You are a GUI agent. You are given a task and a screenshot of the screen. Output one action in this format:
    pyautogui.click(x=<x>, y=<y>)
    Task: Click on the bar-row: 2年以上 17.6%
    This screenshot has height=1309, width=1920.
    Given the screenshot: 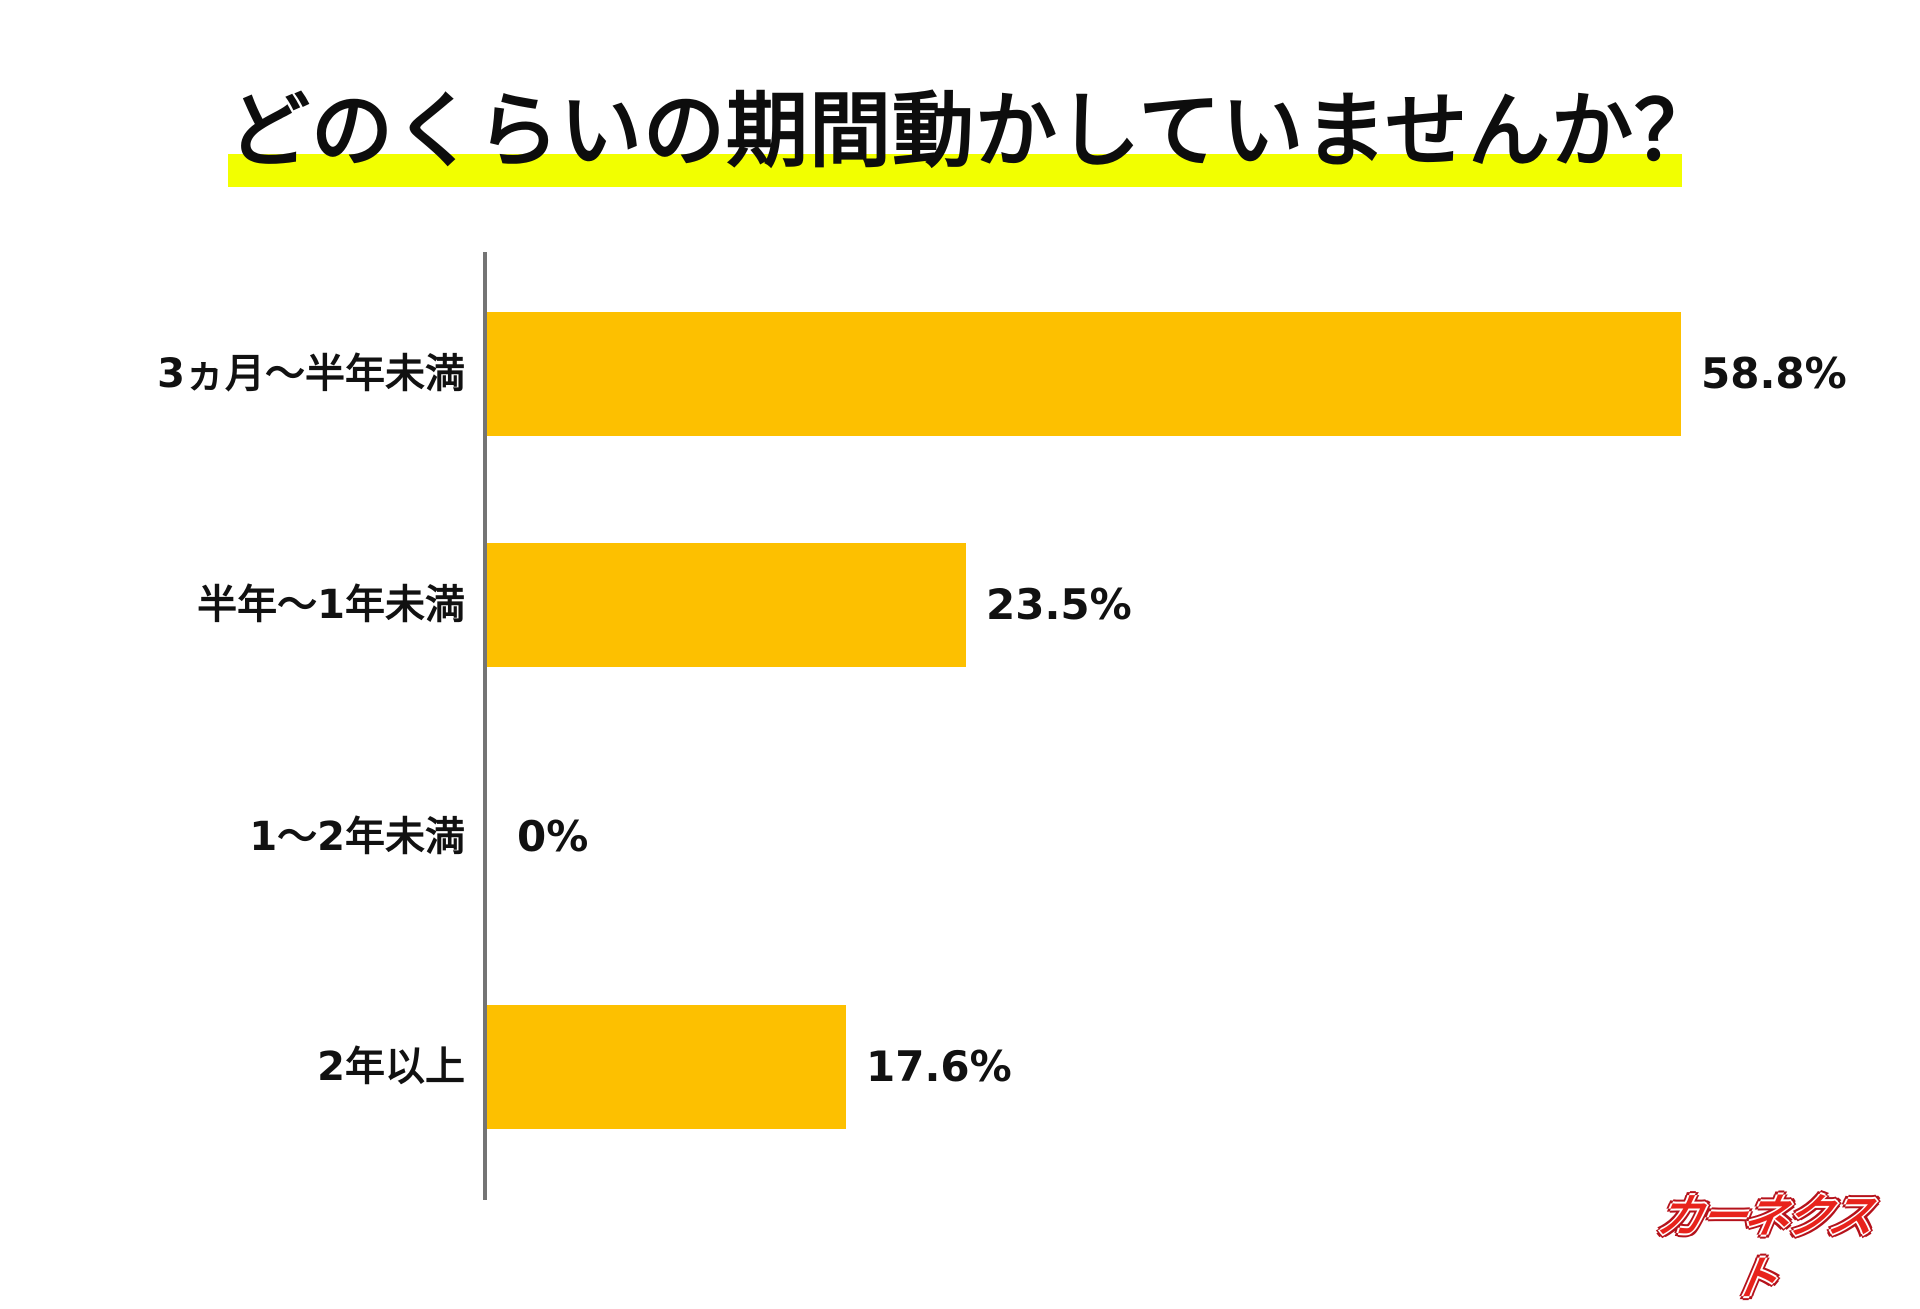 What is the action you would take?
    pyautogui.click(x=960, y=1067)
    